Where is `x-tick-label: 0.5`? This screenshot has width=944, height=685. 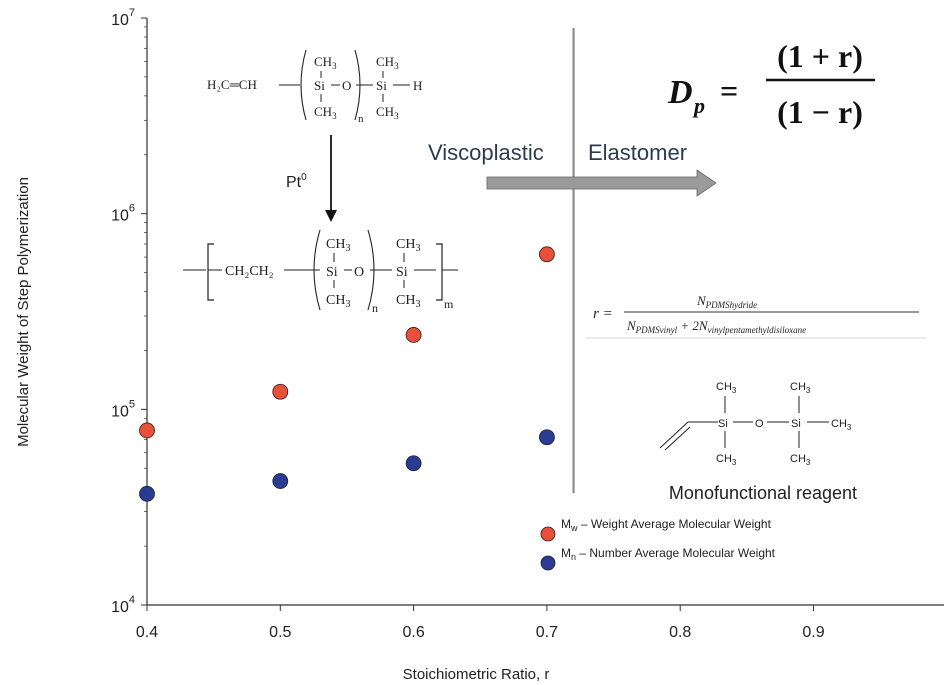 x-tick-label: 0.5 is located at coordinates (280, 632).